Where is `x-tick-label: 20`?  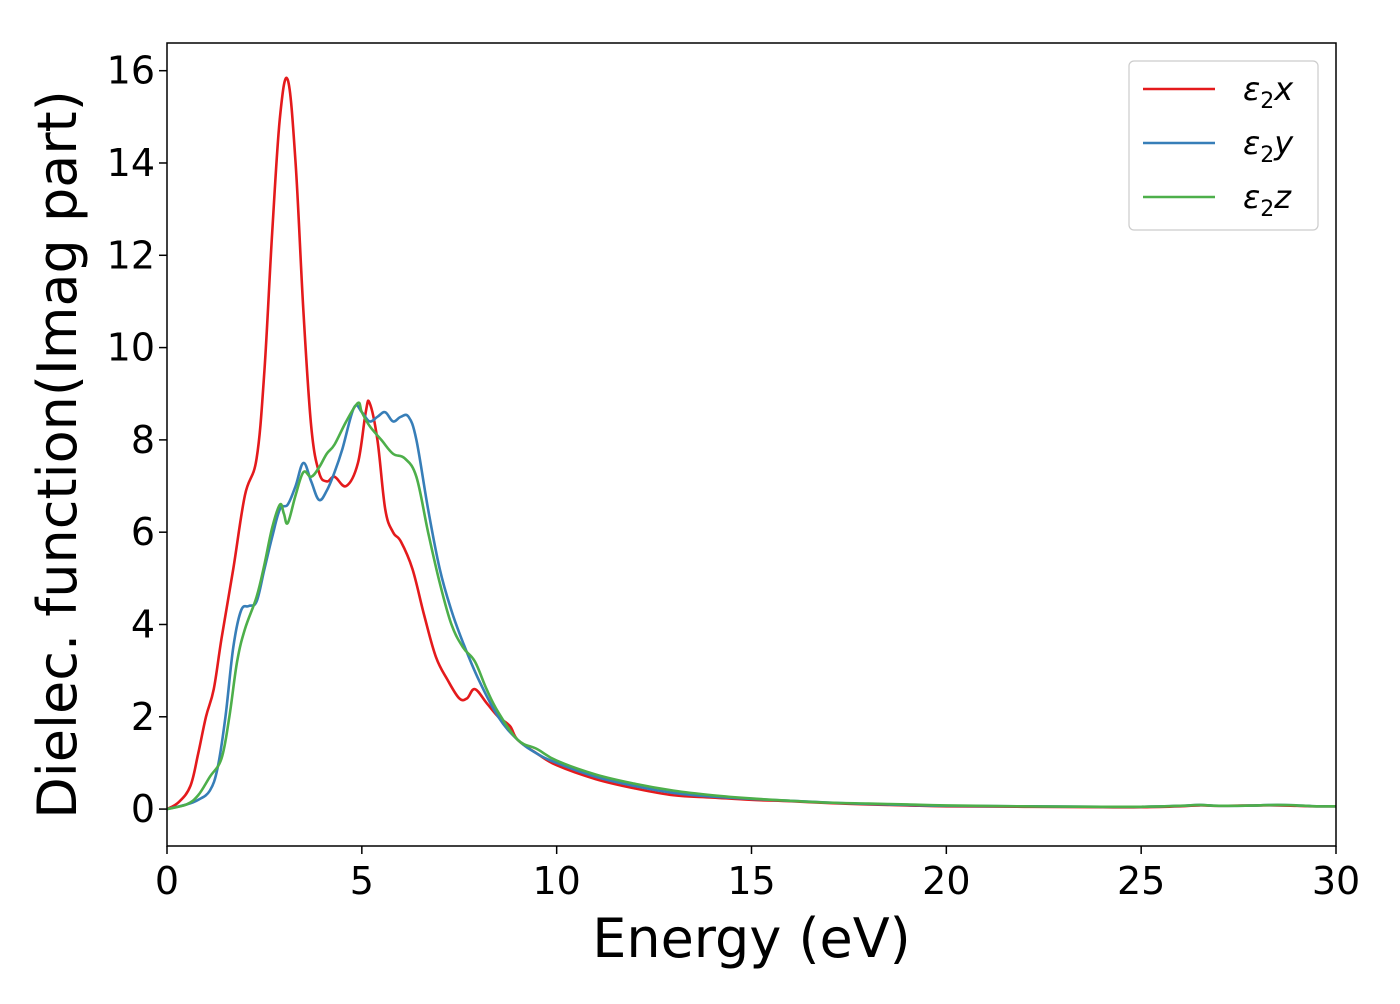 x-tick-label: 20 is located at coordinates (946, 881).